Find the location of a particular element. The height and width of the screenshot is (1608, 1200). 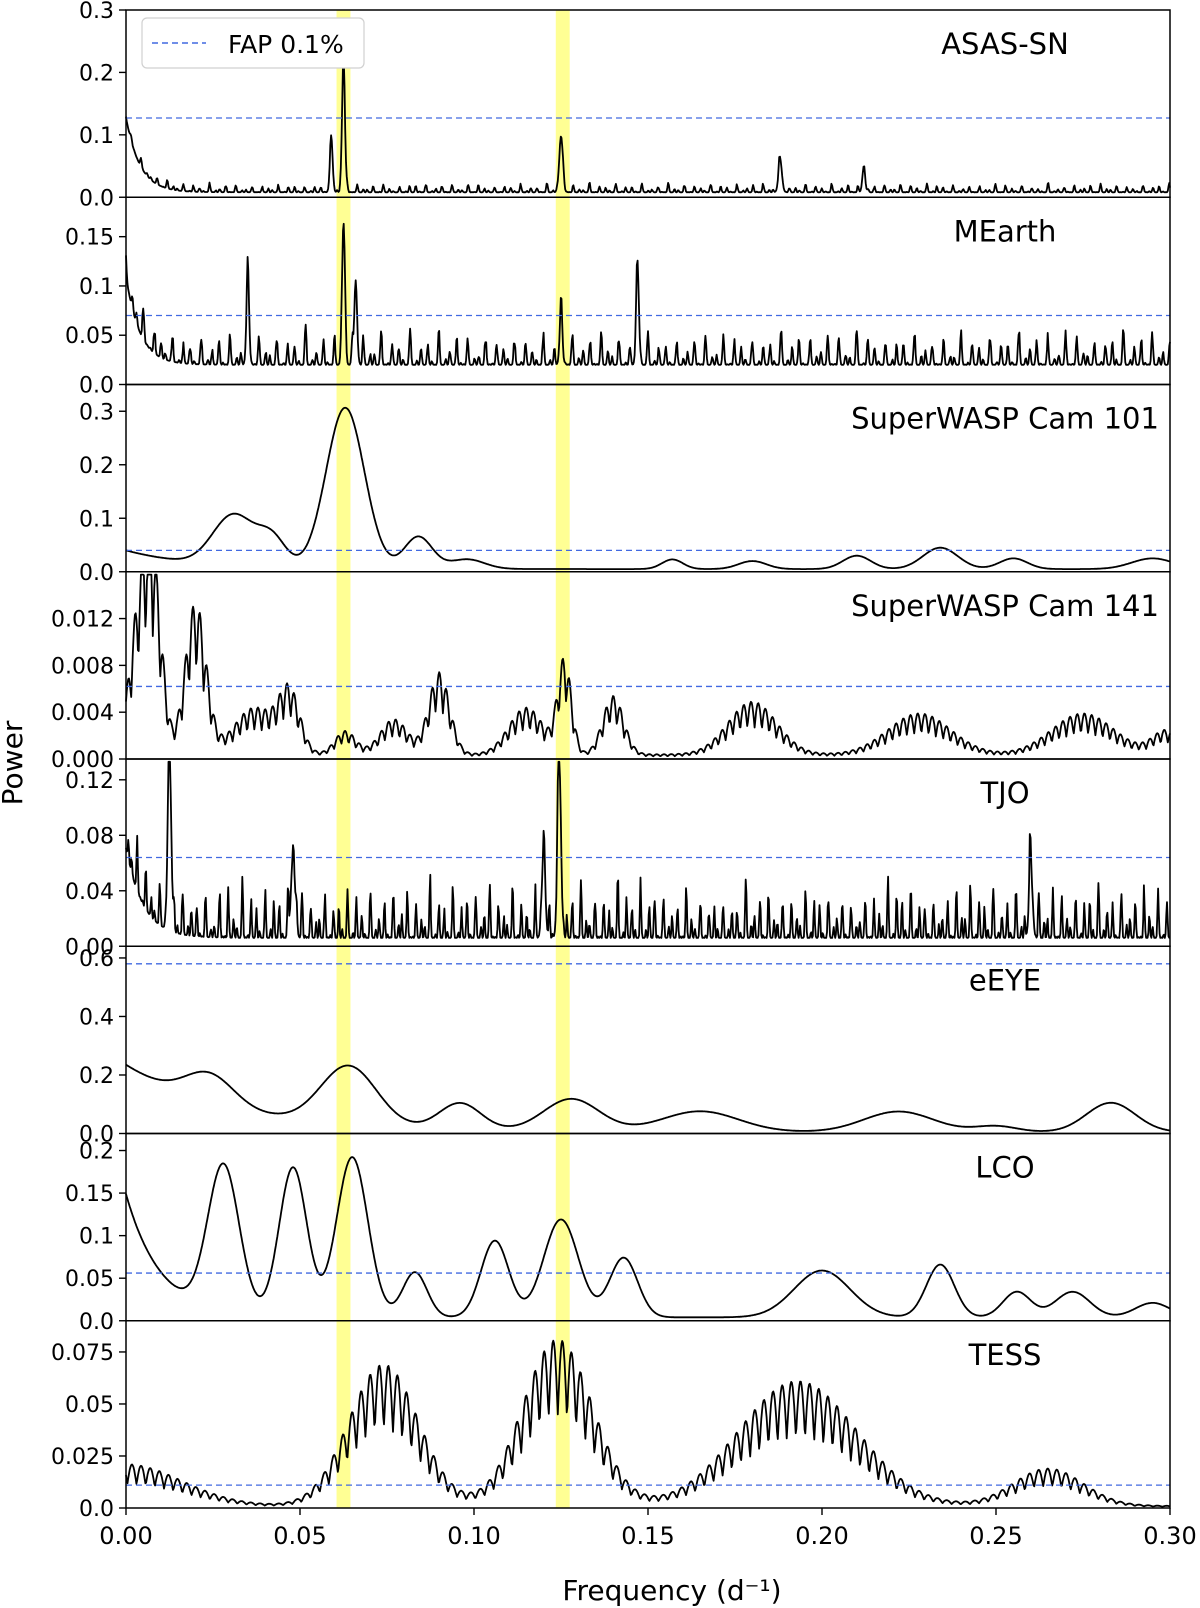

series-line-mearth is located at coordinates (648, 294).